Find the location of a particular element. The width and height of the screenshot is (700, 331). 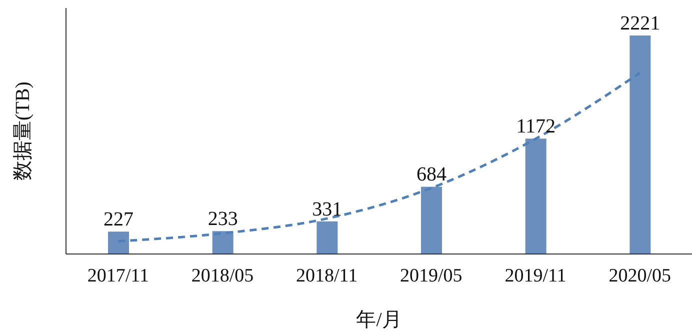

x-tick-label: 2018/05 is located at coordinates (222, 275).